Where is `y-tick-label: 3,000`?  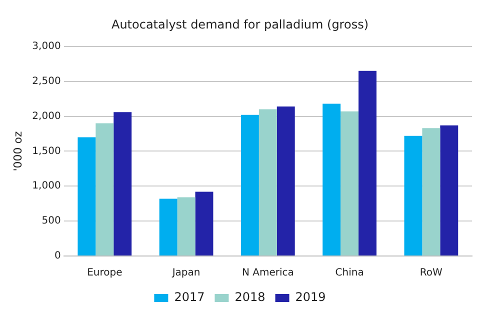 y-tick-label: 3,000 is located at coordinates (46, 46).